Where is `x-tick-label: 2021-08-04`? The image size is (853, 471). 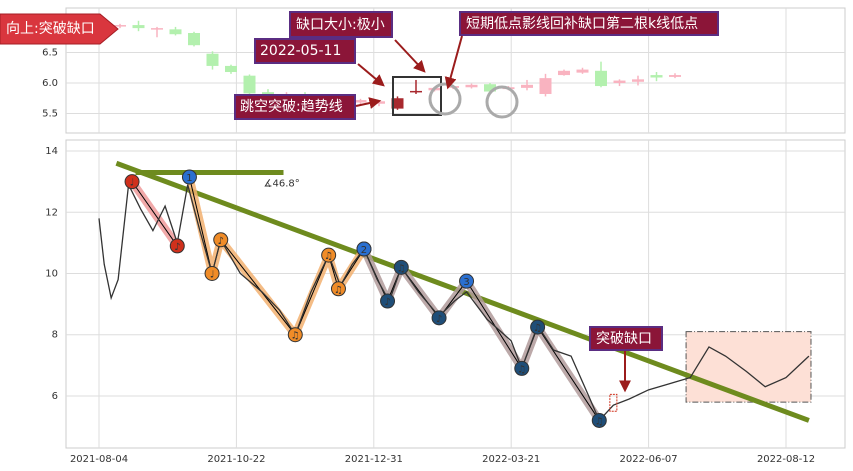
x-tick-label: 2021-08-04 is located at coordinates (99, 459).